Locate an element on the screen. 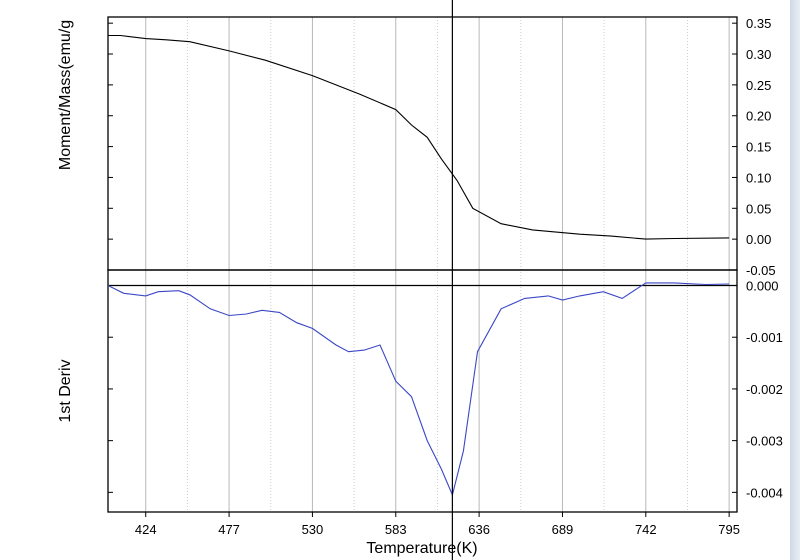  x-tick-label: 742 is located at coordinates (646, 529).